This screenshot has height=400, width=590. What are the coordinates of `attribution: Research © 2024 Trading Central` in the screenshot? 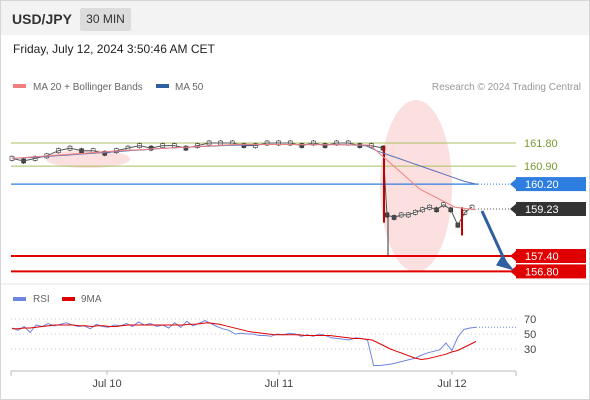 It's located at (506, 87).